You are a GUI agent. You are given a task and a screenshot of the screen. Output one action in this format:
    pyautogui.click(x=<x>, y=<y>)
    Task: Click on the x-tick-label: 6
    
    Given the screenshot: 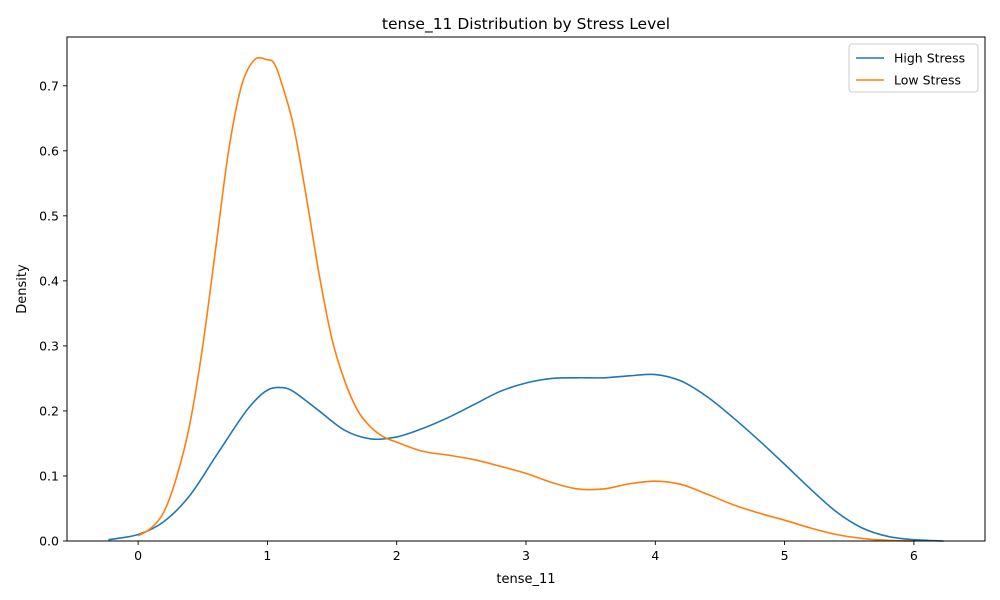 What is the action you would take?
    pyautogui.click(x=914, y=555)
    